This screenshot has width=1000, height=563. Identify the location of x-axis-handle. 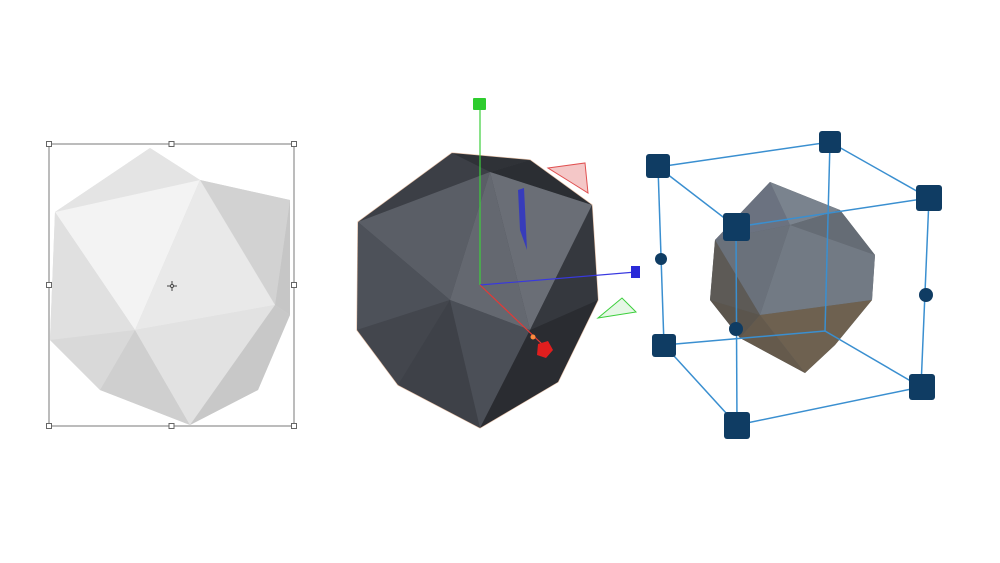
(545, 349).